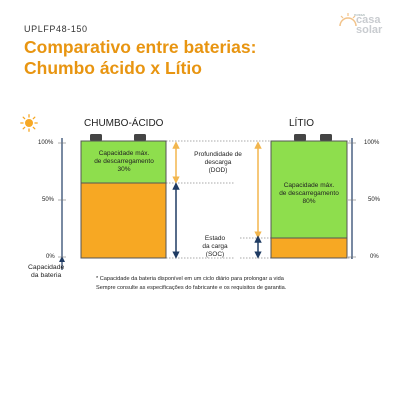 The image size is (400, 400). I want to click on capacity-label: Capacidade da bateria, so click(46, 271).